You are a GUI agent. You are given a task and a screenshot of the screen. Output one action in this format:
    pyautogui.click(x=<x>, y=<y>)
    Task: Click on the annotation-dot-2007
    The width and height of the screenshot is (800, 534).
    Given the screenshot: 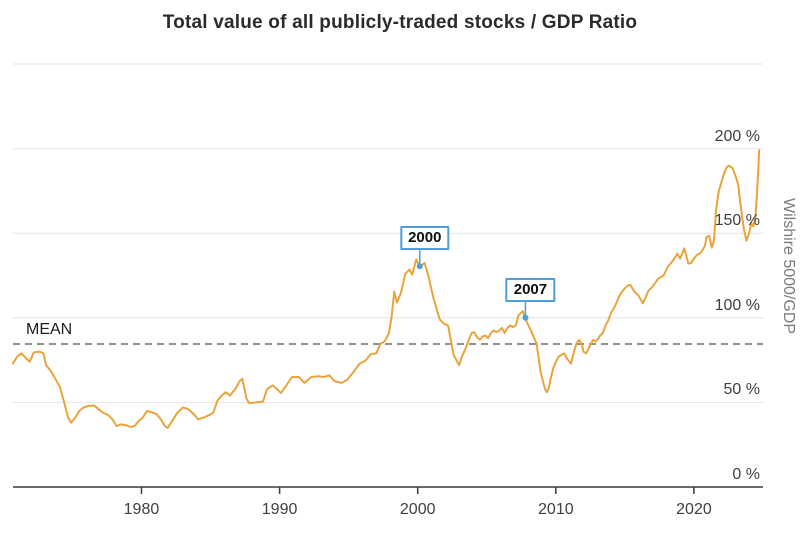 What is the action you would take?
    pyautogui.click(x=525, y=317)
    